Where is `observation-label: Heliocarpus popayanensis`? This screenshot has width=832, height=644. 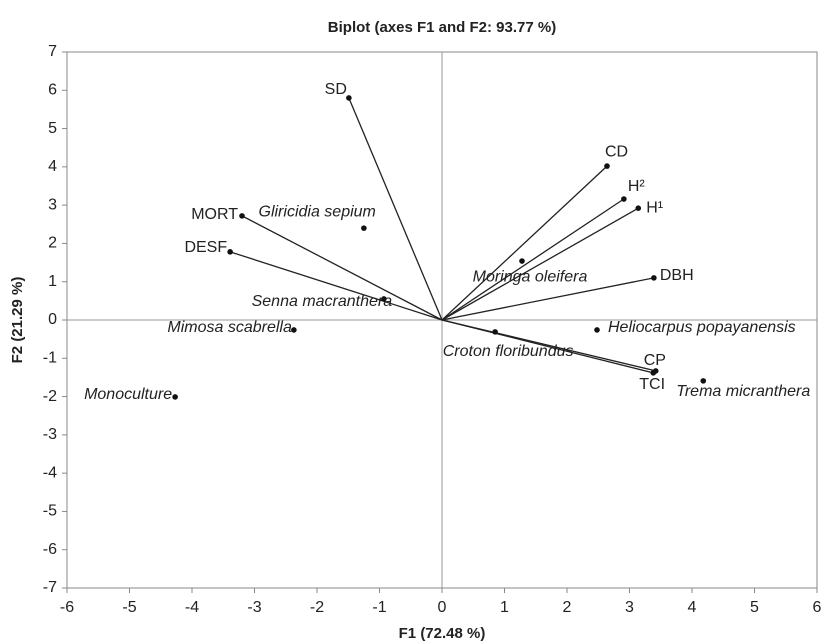 observation-label: Heliocarpus popayanensis is located at coordinates (702, 327).